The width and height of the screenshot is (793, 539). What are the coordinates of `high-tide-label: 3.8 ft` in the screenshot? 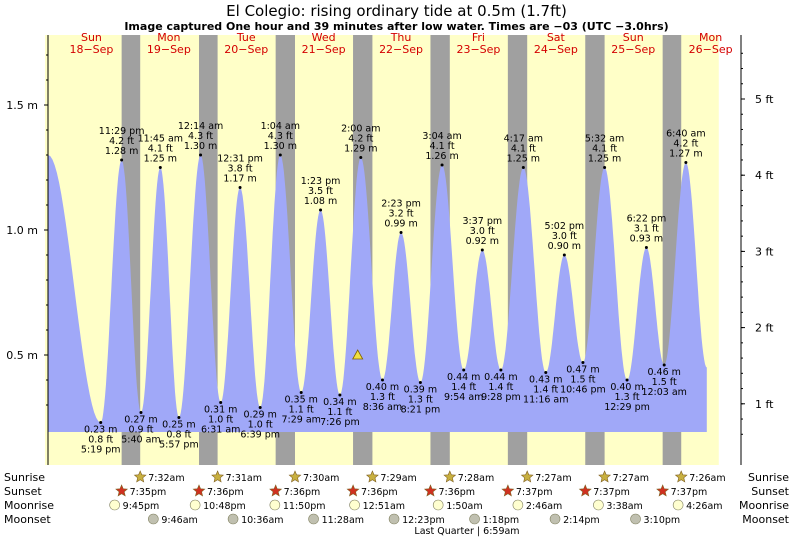 It's located at (240, 169).